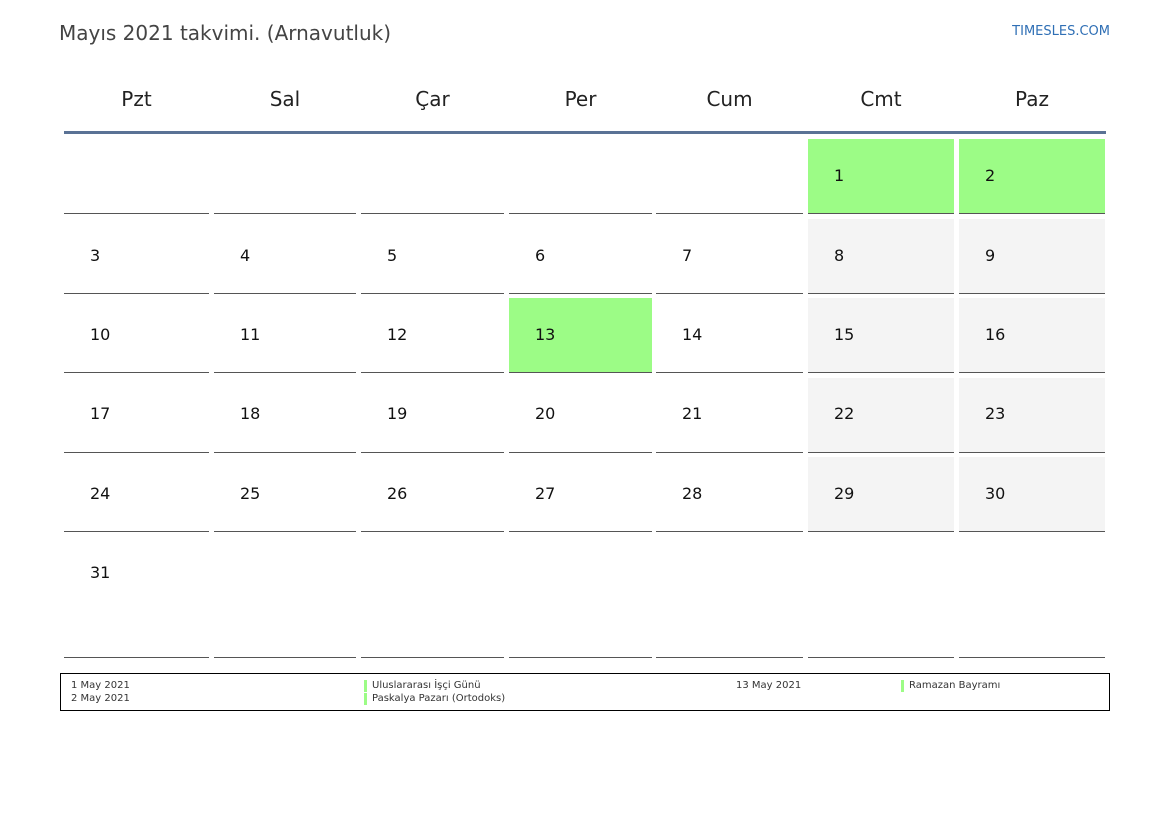 Image resolution: width=1169 pixels, height=827 pixels. What do you see at coordinates (839, 255) in the screenshot?
I see `day-number: 8` at bounding box center [839, 255].